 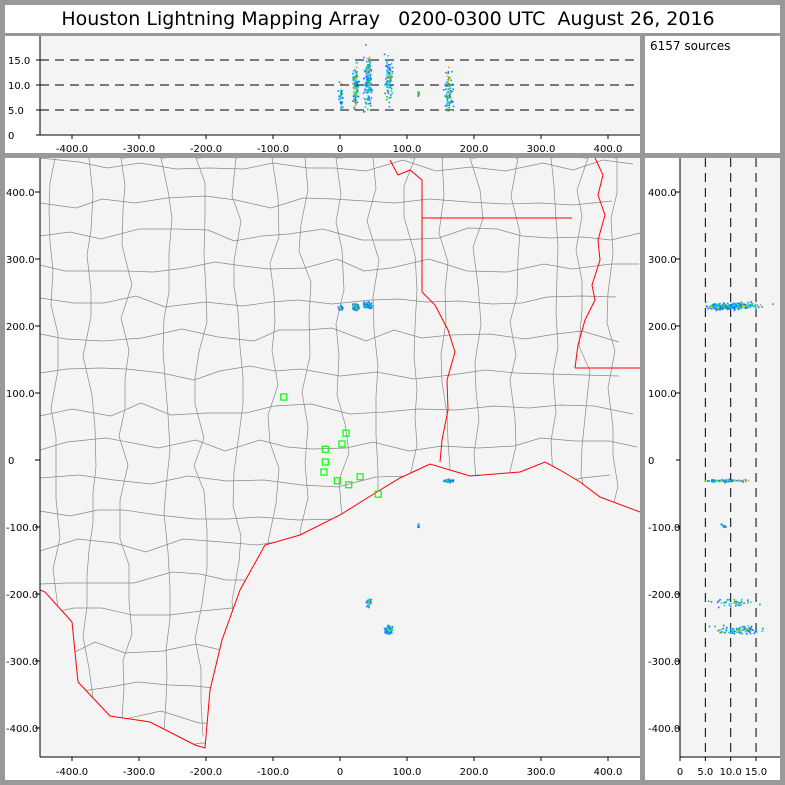 What do you see at coordinates (680, 772) in the screenshot?
I see `x-tick-label: 0` at bounding box center [680, 772].